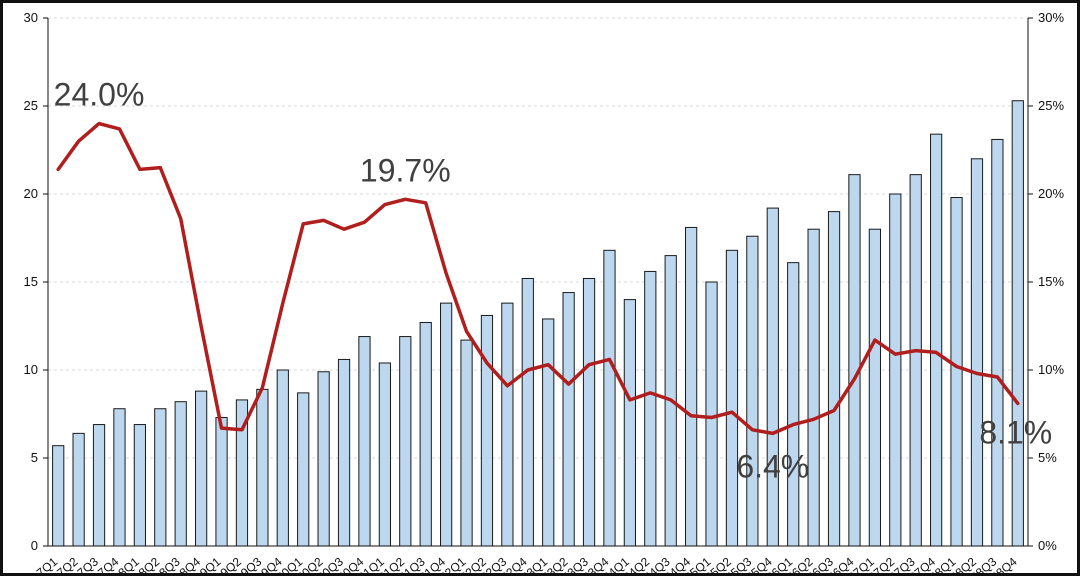  Describe the element at coordinates (34, 457) in the screenshot. I see `left-tick-label: 5` at that location.